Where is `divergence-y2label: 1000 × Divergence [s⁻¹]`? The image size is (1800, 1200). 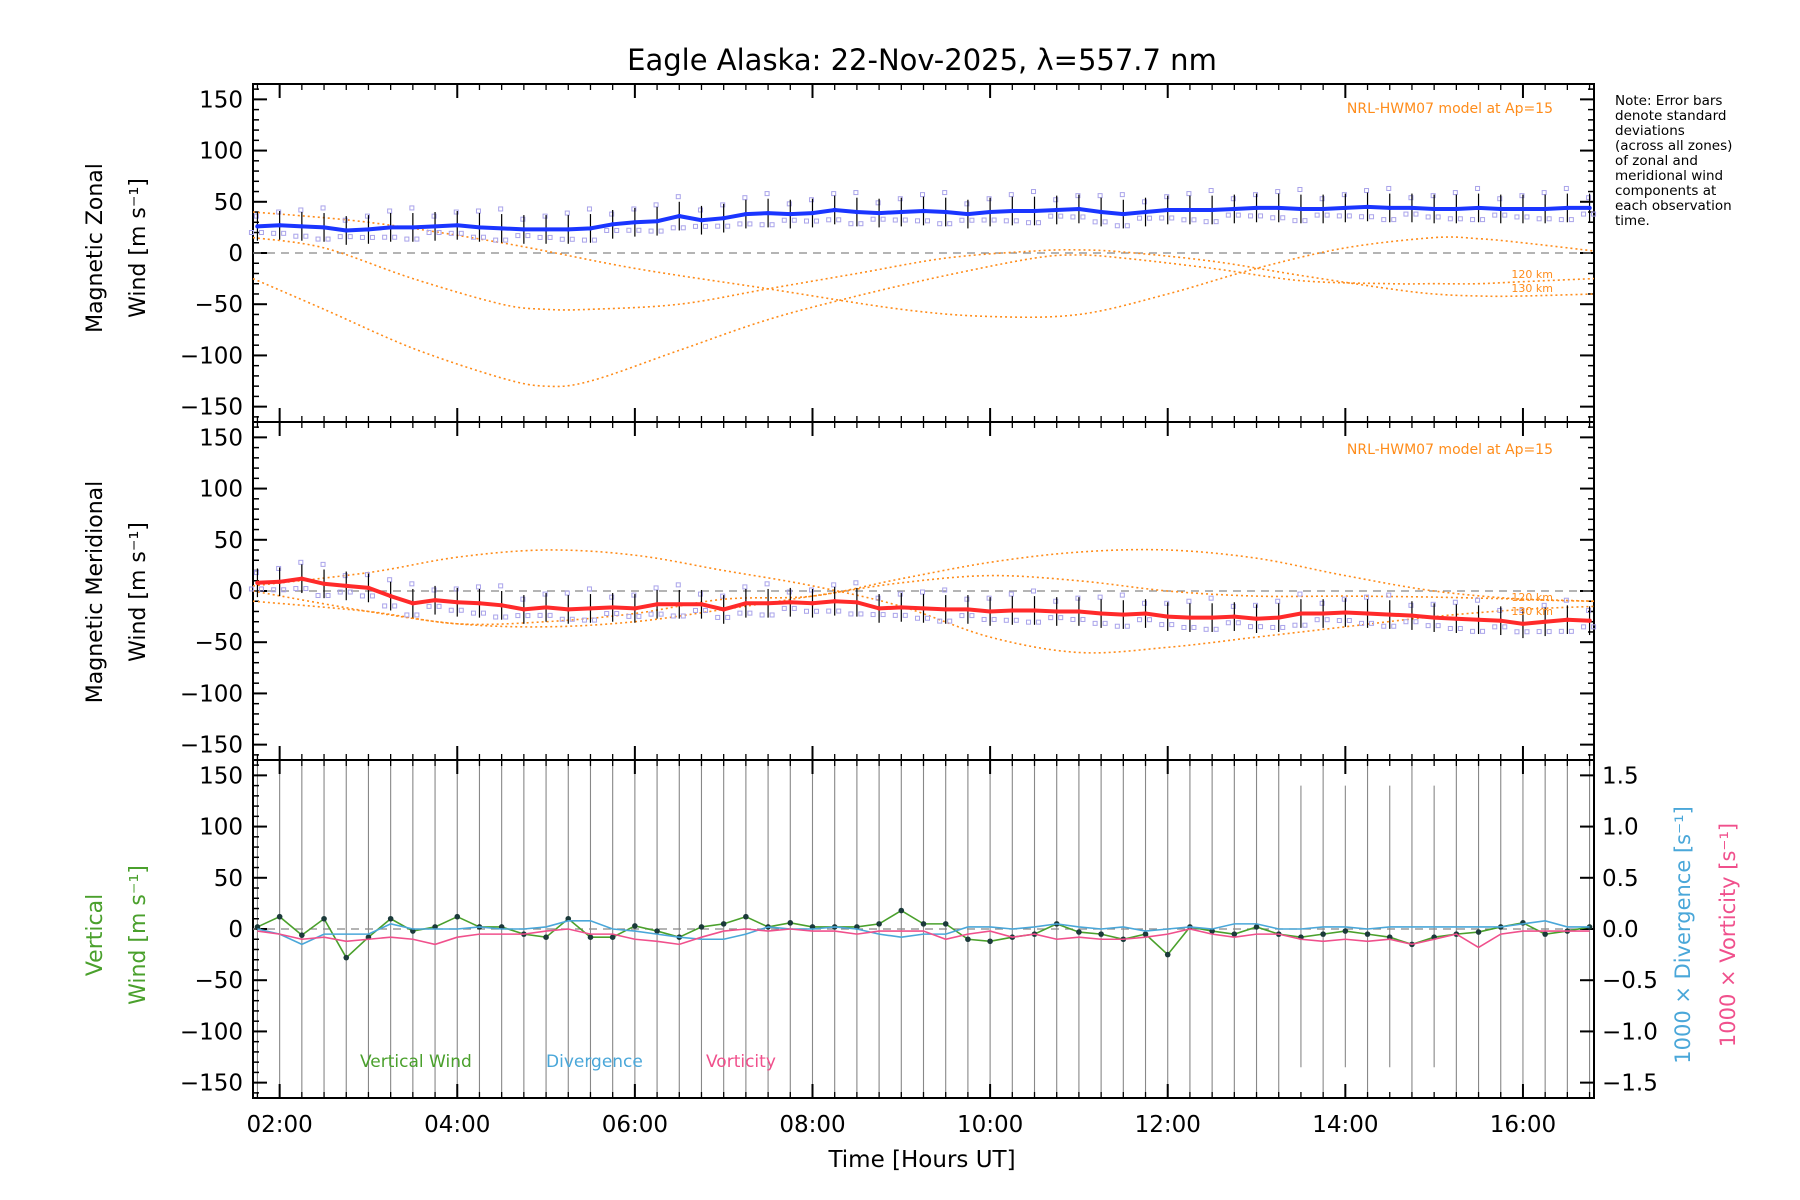 divergence-y2label: 1000 × Divergence [s⁻¹] is located at coordinates (1683, 935).